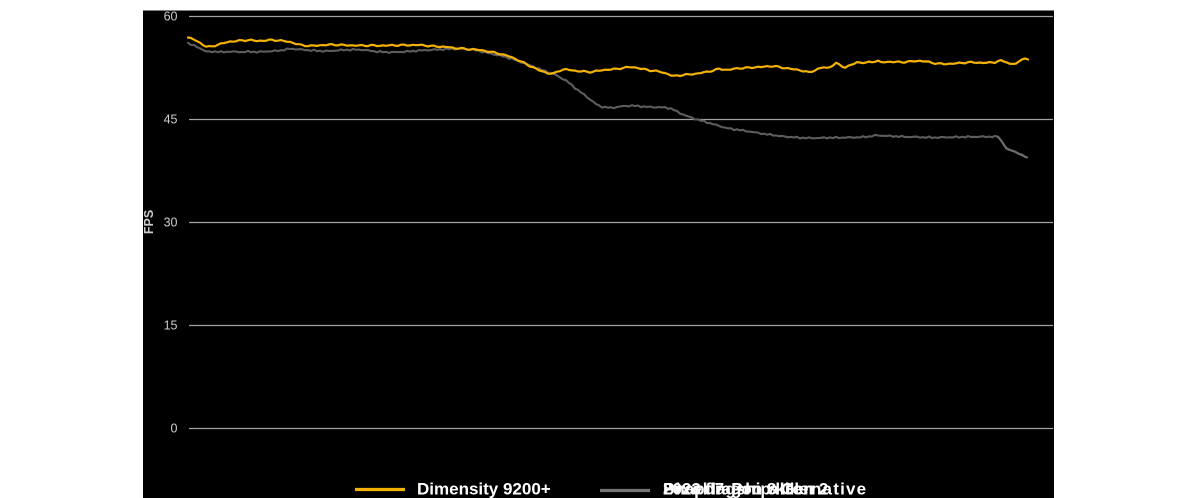 The image size is (1200, 498). Describe the element at coordinates (174, 429) in the screenshot. I see `svg-text: 0` at that location.